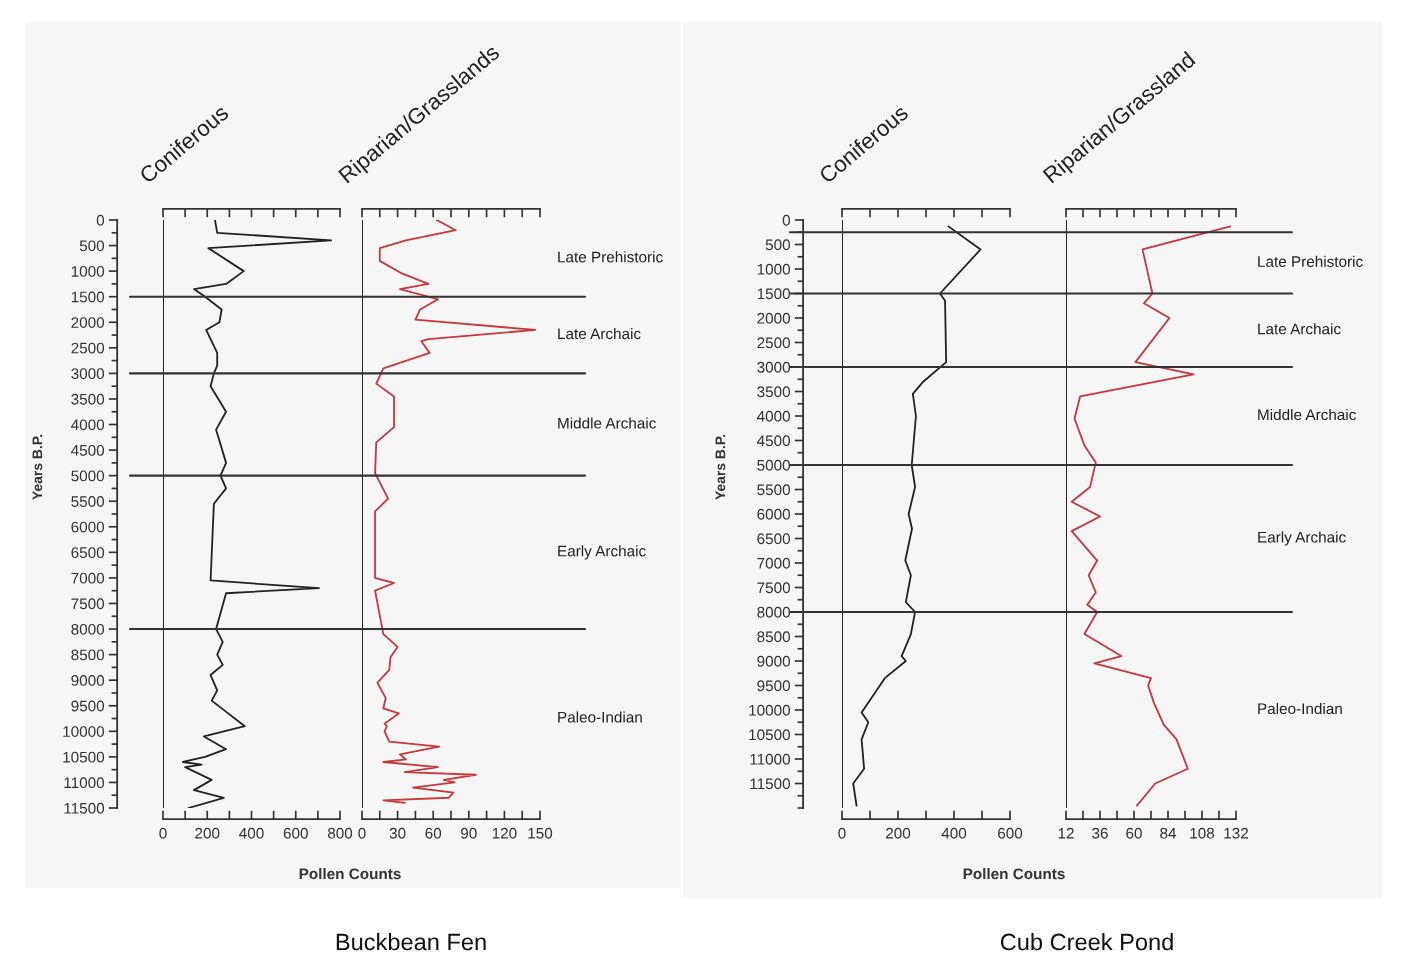 The width and height of the screenshot is (1415, 973). Describe the element at coordinates (540, 833) in the screenshot. I see `x-tick-label: 150` at that location.